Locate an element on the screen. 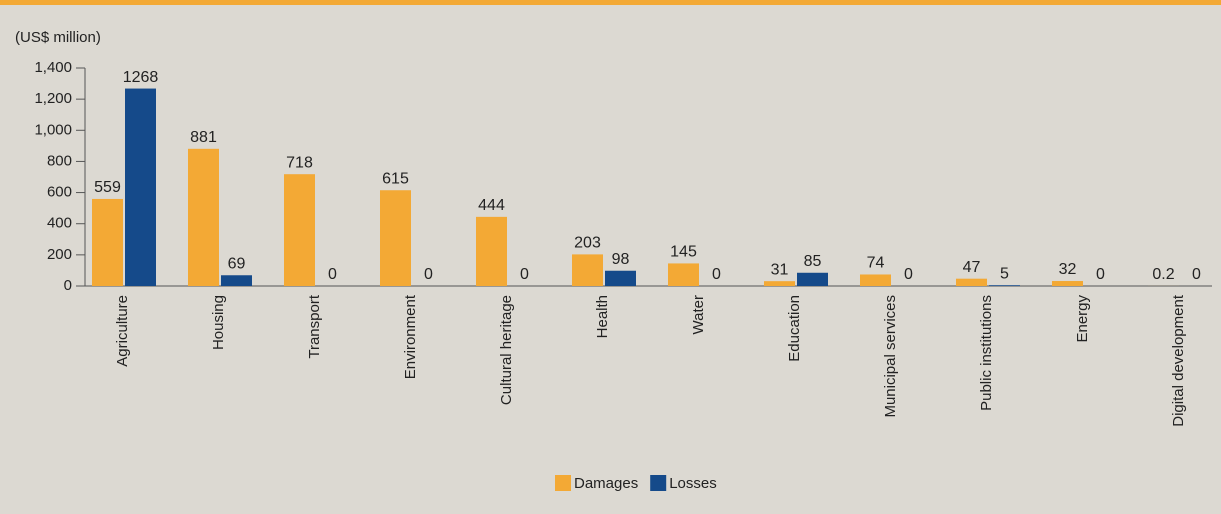 The width and height of the screenshot is (1221, 514). x-tick-label: Health is located at coordinates (602, 316).